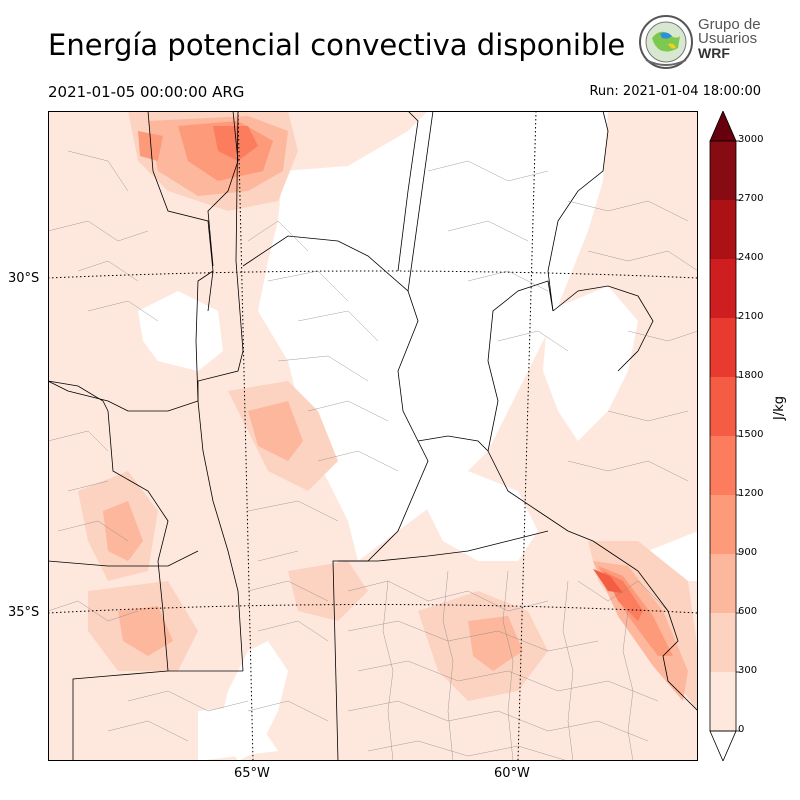 This screenshot has height=800, width=800. What do you see at coordinates (24, 278) in the screenshot?
I see `lat-label-30s: 30°S` at bounding box center [24, 278].